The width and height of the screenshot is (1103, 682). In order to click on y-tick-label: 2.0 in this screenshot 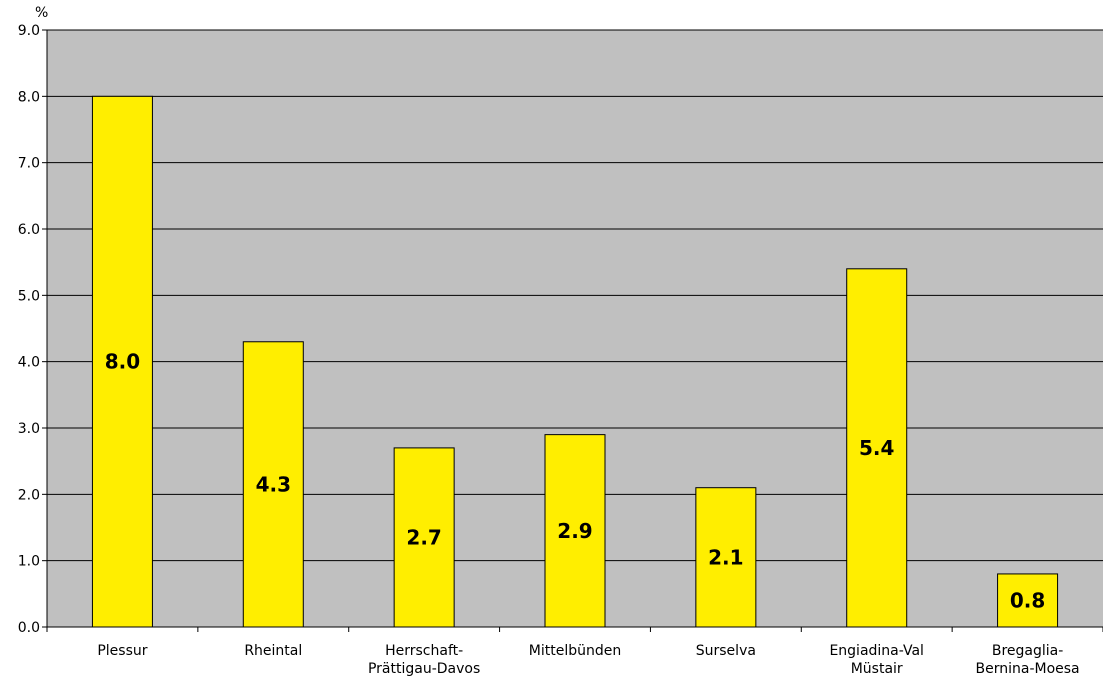, I will do `click(29, 495)`.